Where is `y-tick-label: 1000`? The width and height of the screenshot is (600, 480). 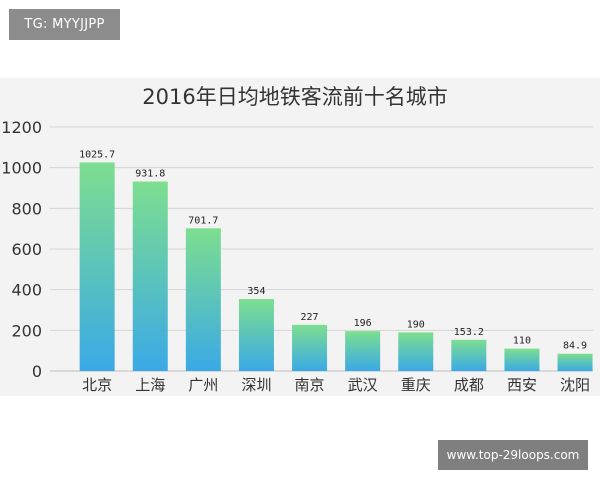
y-tick-label: 1000 is located at coordinates (21, 168).